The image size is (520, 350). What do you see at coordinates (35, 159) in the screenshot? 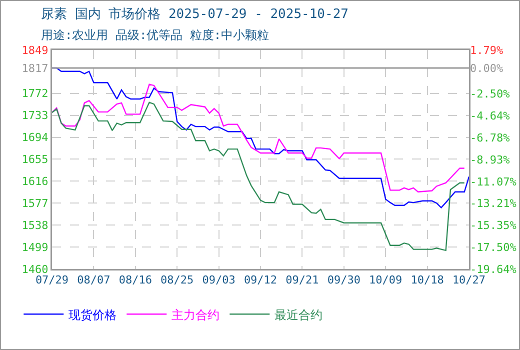
I see `y-tick-label: 1655` at bounding box center [35, 159].